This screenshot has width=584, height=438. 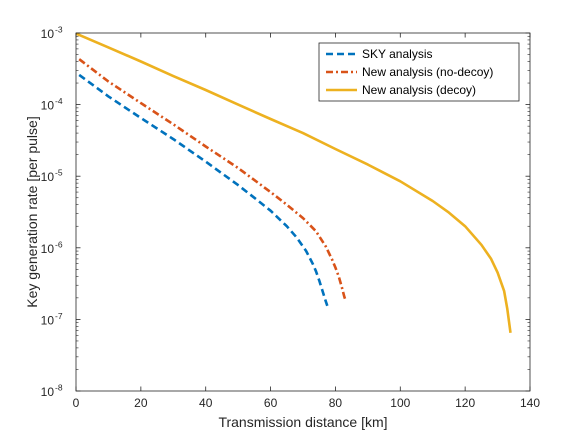 I want to click on y-tick-exponent: -8, so click(x=59, y=388).